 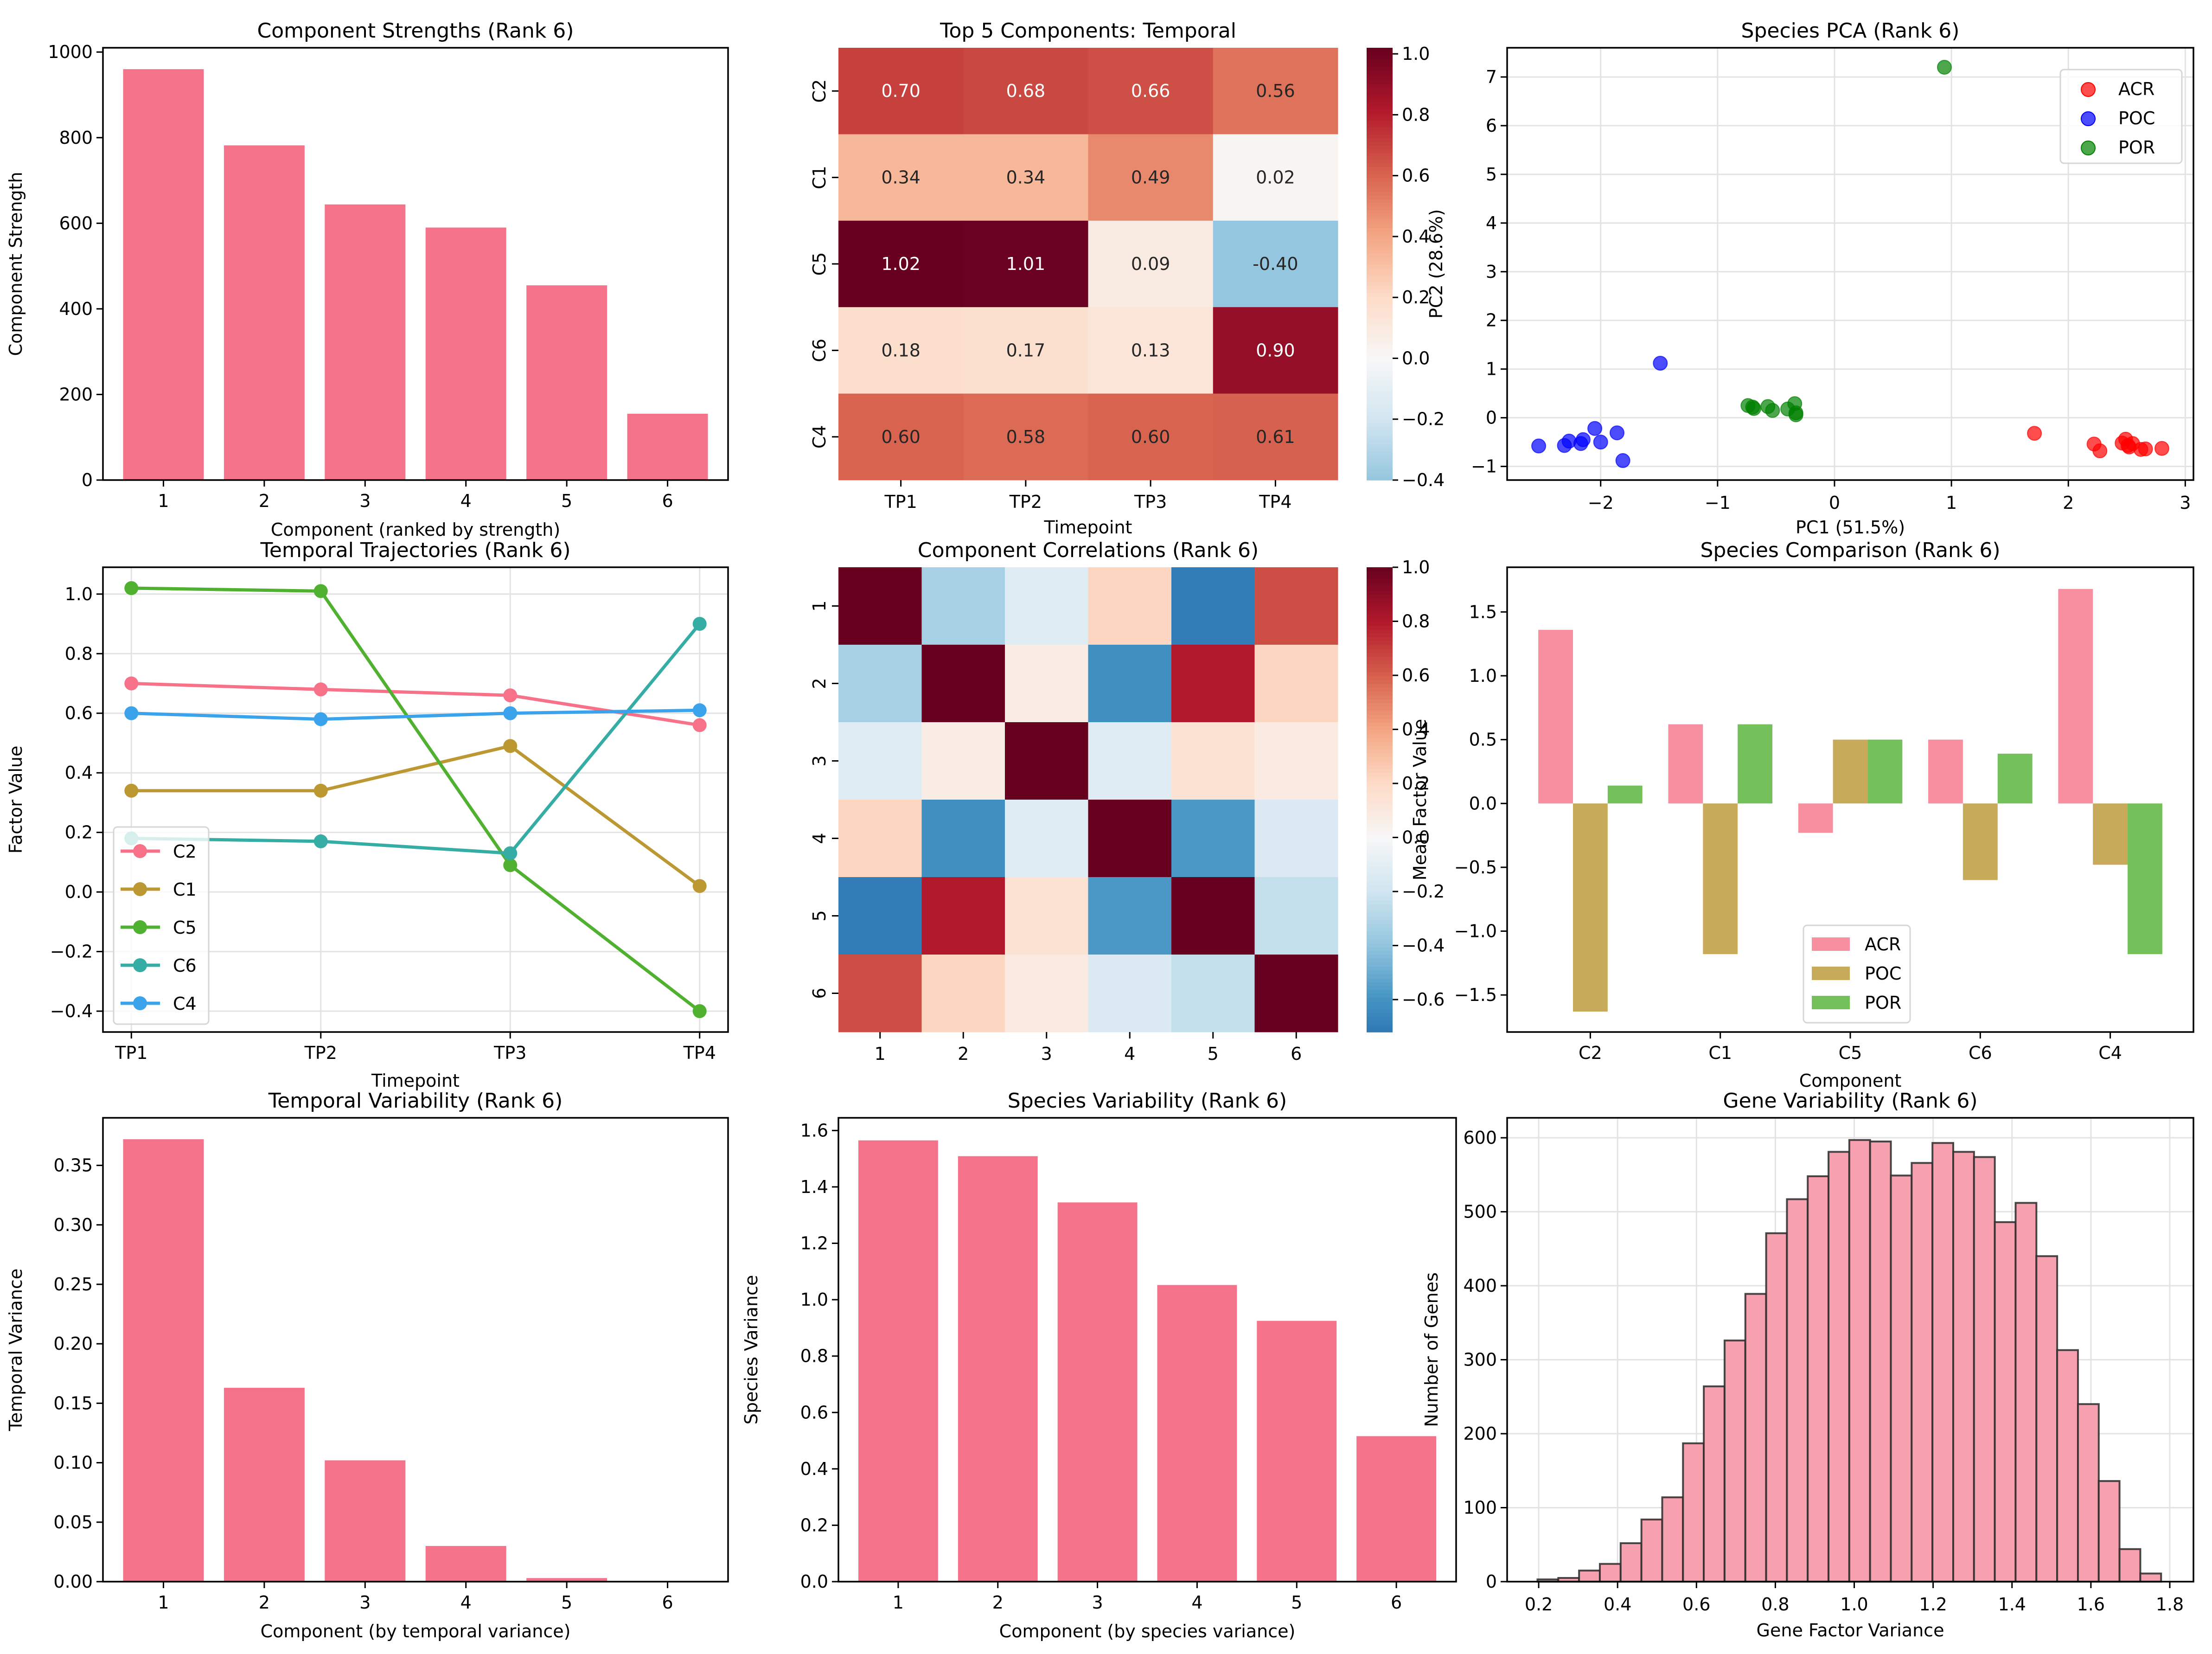 I want to click on legend-swatch, so click(x=1831, y=1002).